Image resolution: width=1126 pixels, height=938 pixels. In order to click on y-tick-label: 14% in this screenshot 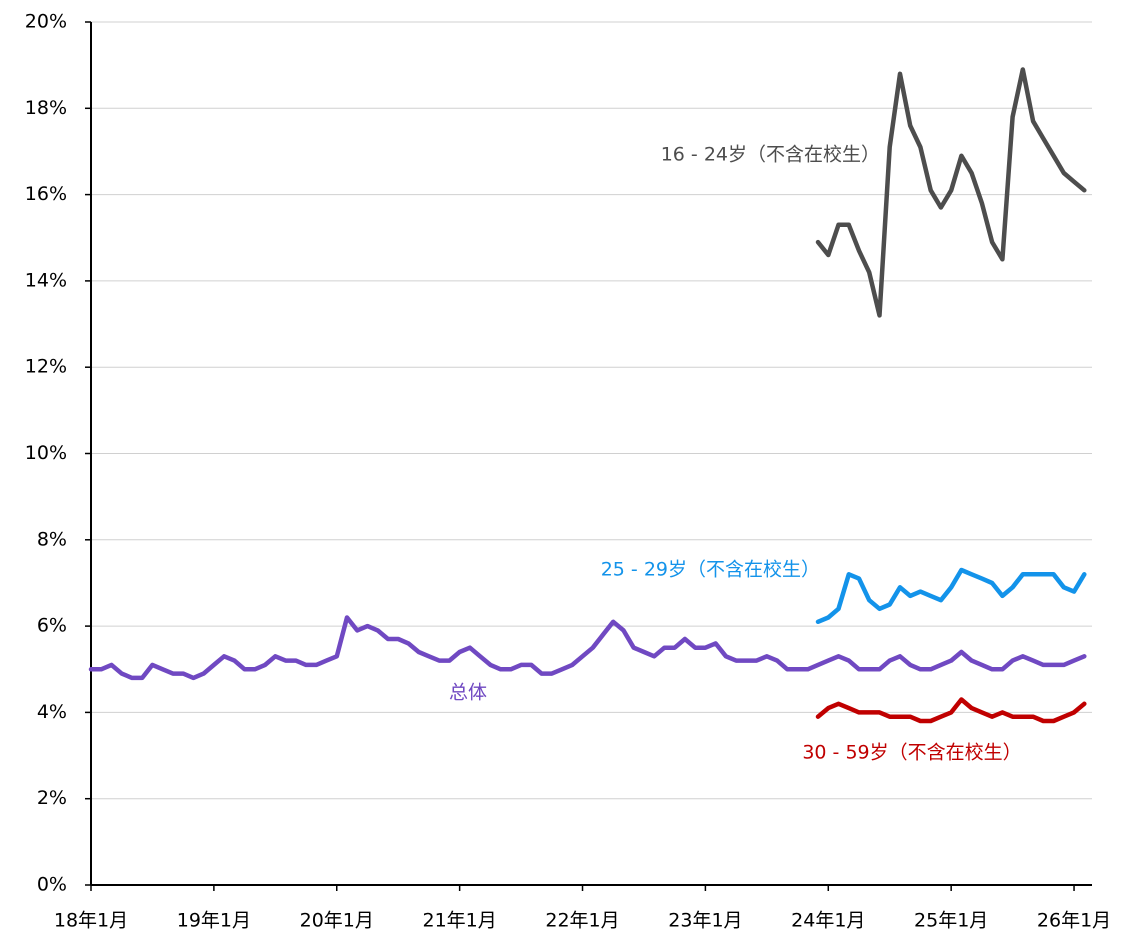, I will do `click(46, 280)`.